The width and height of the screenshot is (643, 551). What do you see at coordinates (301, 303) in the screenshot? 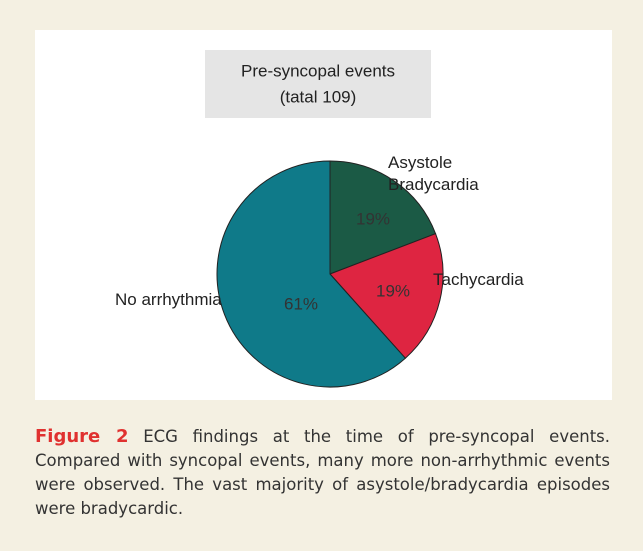
I see `value-label: 61%` at bounding box center [301, 303].